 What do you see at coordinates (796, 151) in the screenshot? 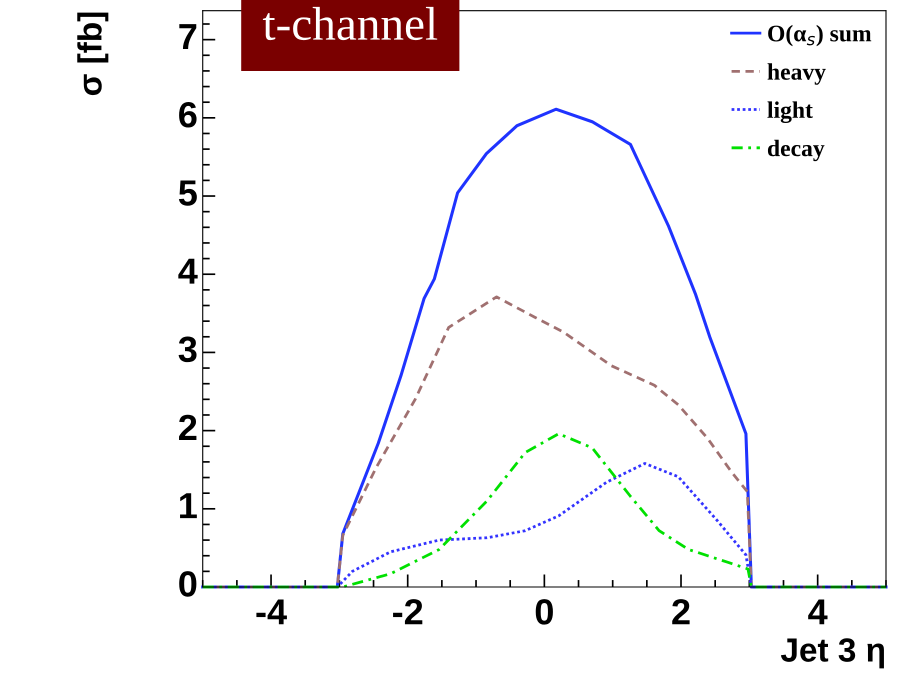
I see `legend-label: decay` at bounding box center [796, 151].